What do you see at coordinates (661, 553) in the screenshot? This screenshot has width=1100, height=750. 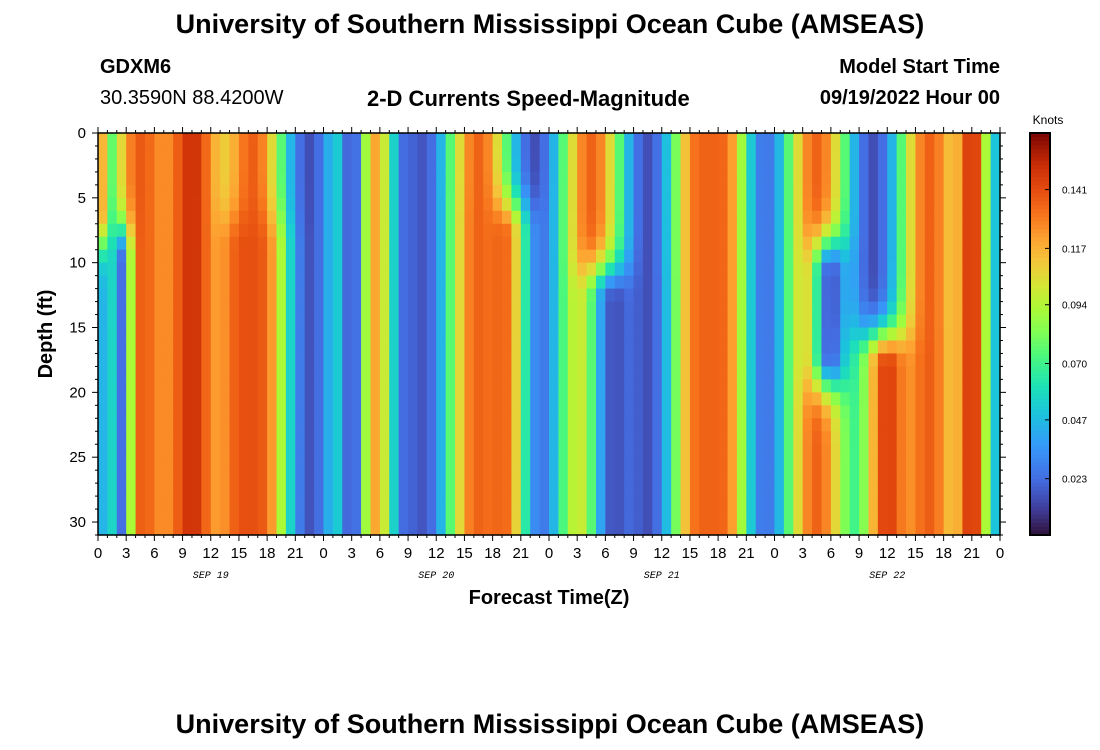 I see `x-tick-label: 12` at bounding box center [661, 553].